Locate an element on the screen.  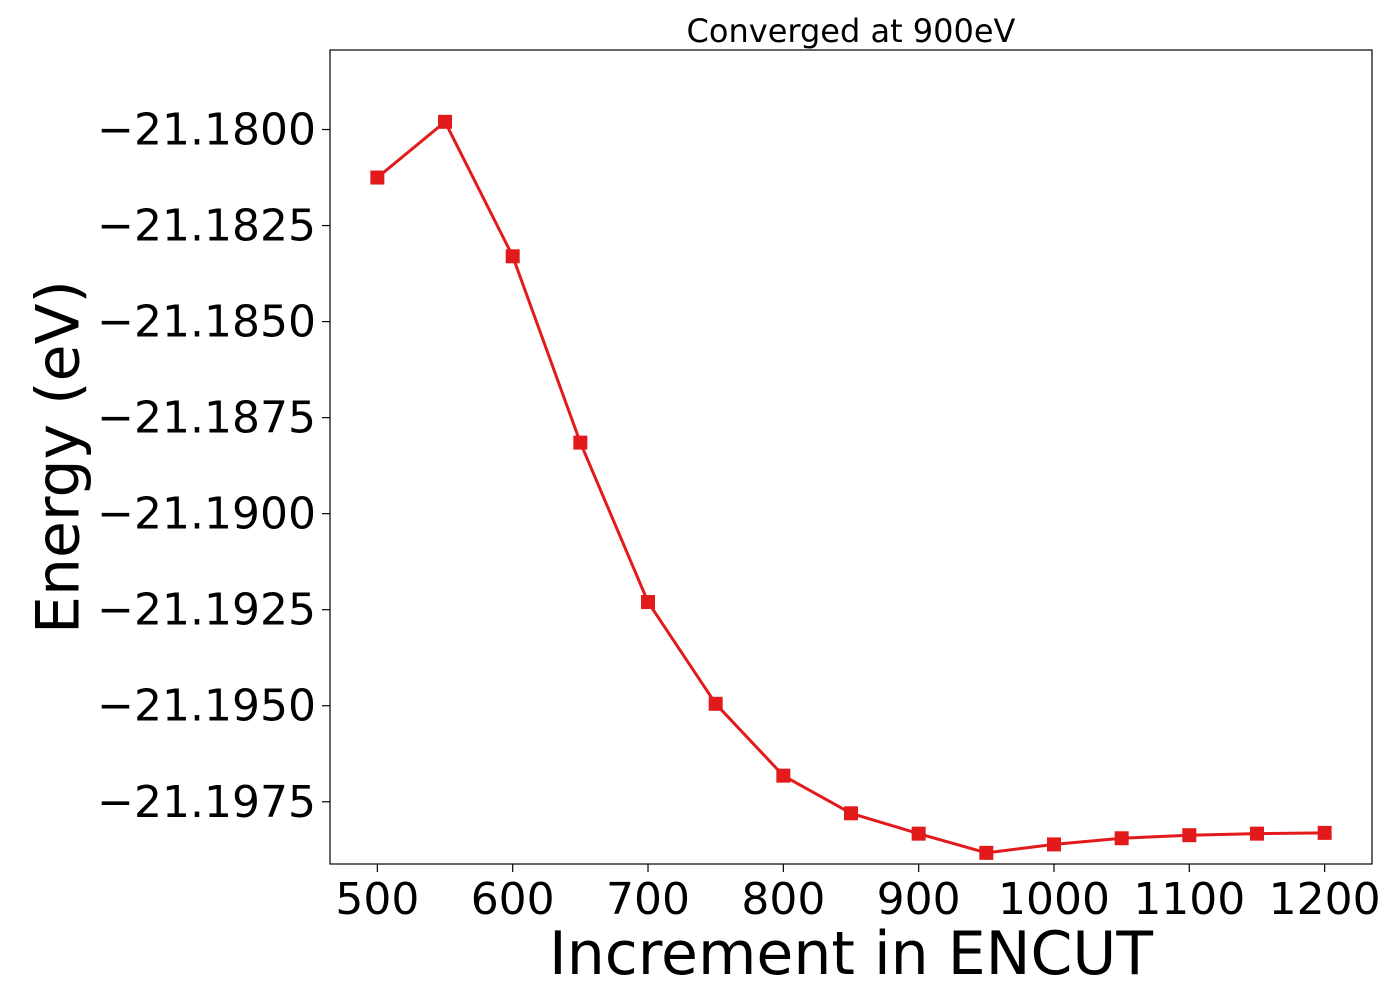
x-tick-label: 700 is located at coordinates (648, 899).